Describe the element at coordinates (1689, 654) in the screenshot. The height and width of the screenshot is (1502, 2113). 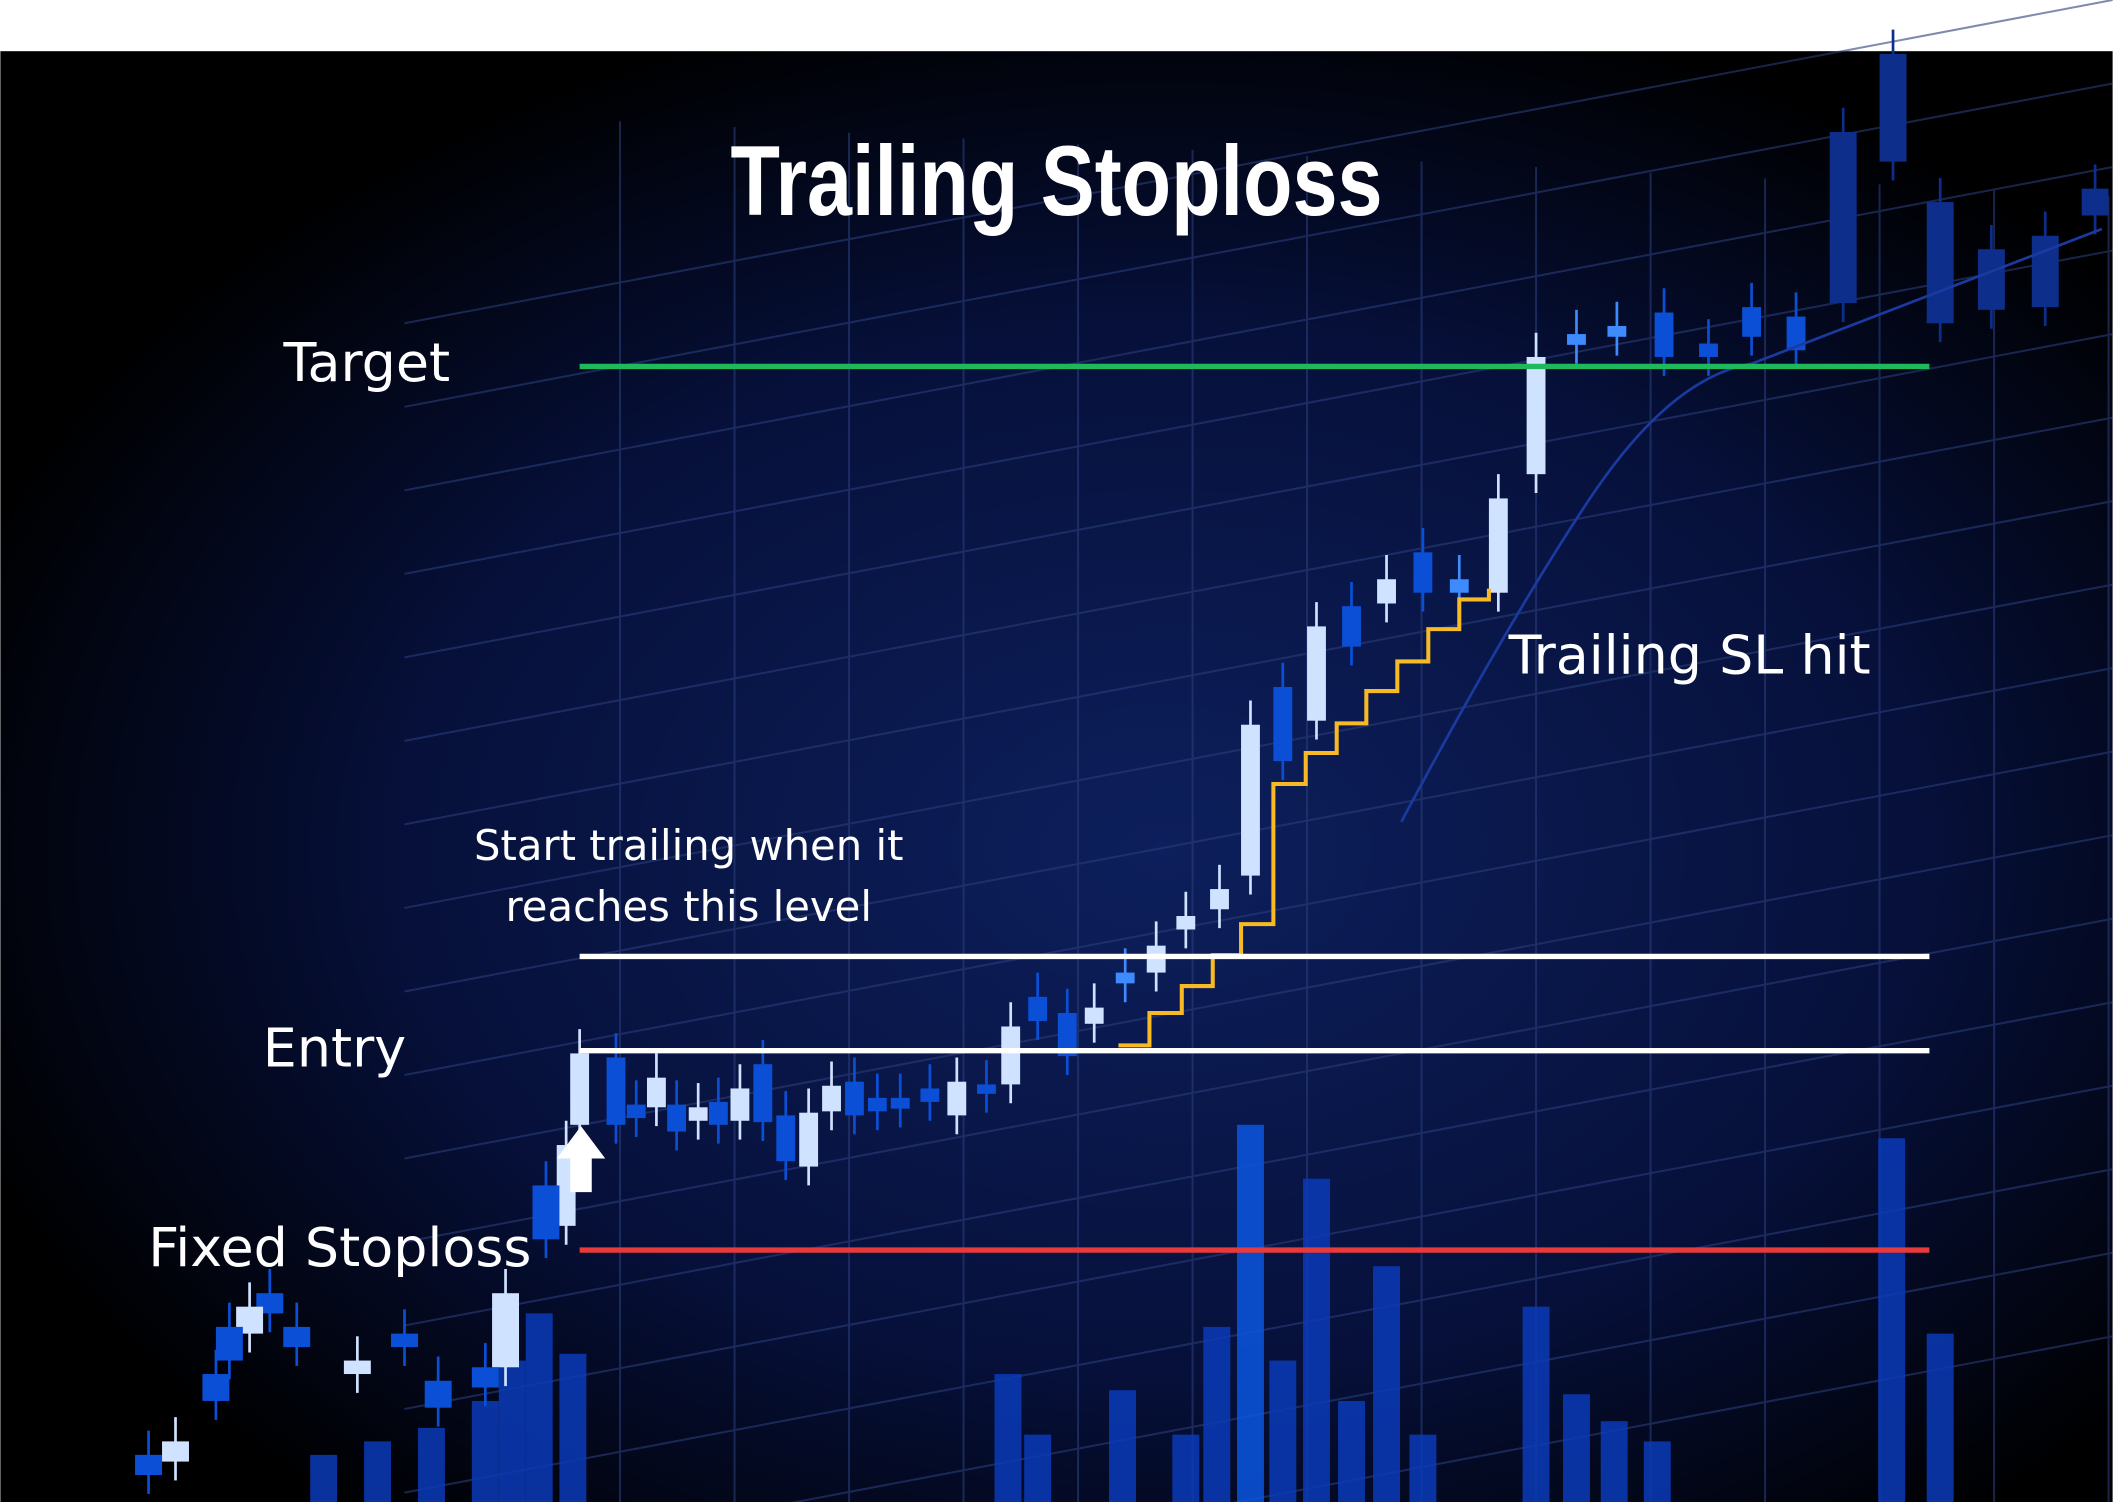
I see `trailing-hit-label: Trailing SL hit` at that location.